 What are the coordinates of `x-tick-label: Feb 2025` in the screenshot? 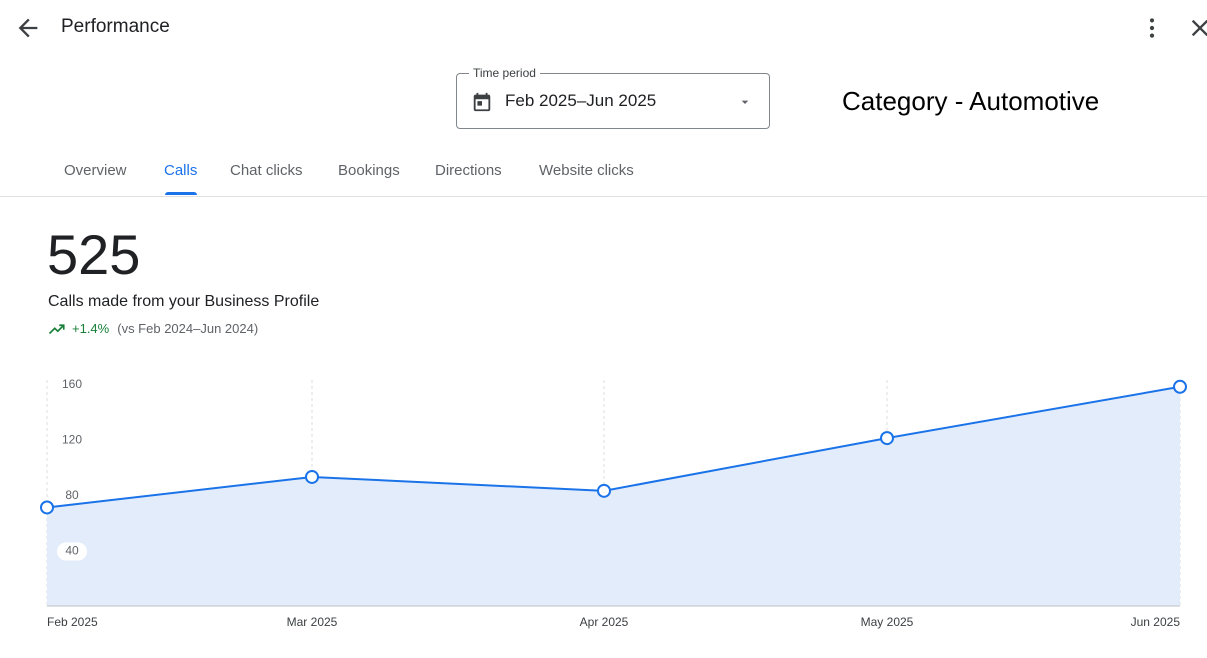 It's located at (72, 622).